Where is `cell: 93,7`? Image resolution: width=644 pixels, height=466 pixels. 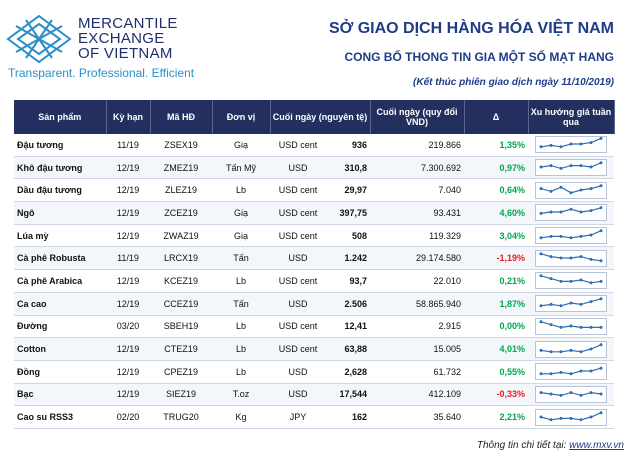 cell: 93,7 is located at coordinates (348, 281).